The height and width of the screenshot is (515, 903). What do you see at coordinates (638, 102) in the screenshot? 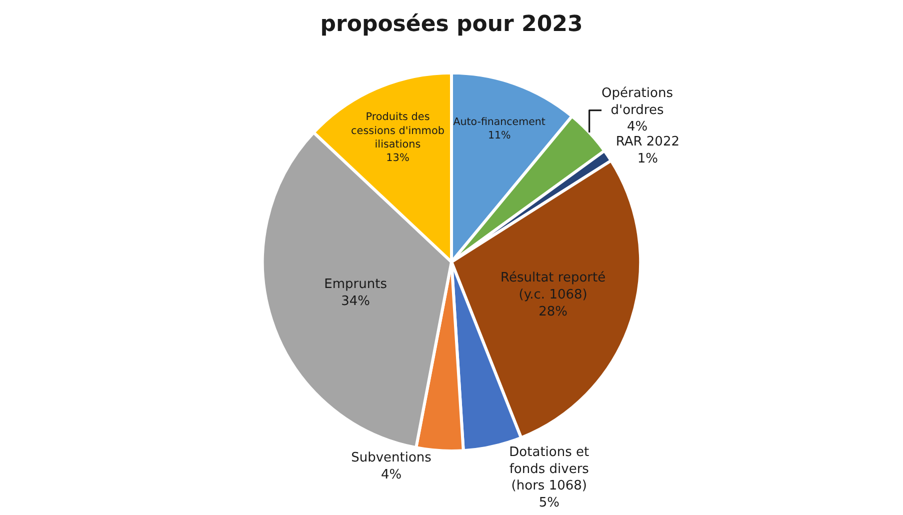
I see `slice-label: Opérations d'ordres` at bounding box center [638, 102].